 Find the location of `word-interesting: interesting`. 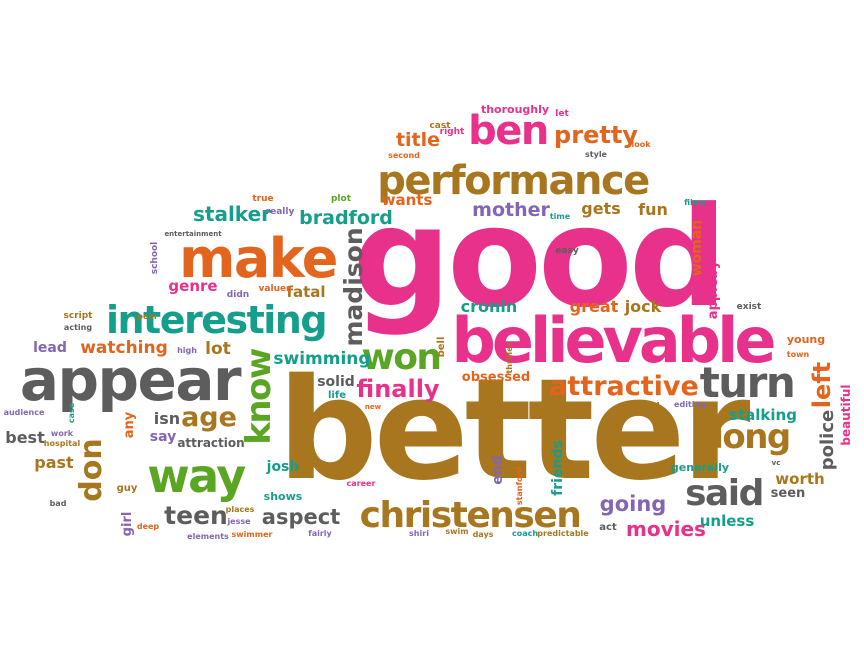

word-interesting: interesting is located at coordinates (216, 320).